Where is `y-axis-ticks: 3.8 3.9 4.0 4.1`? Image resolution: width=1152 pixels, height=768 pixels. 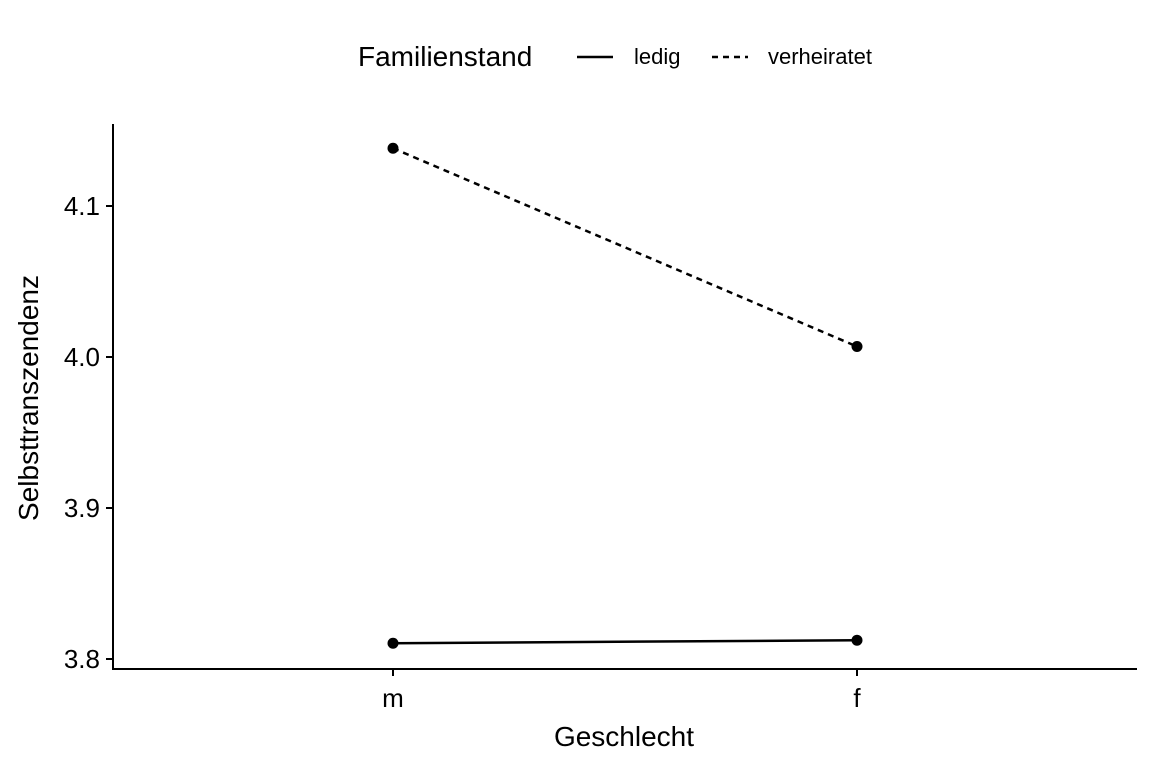
y-axis-ticks: 3.8 3.9 4.0 4.1 is located at coordinates (88, 432).